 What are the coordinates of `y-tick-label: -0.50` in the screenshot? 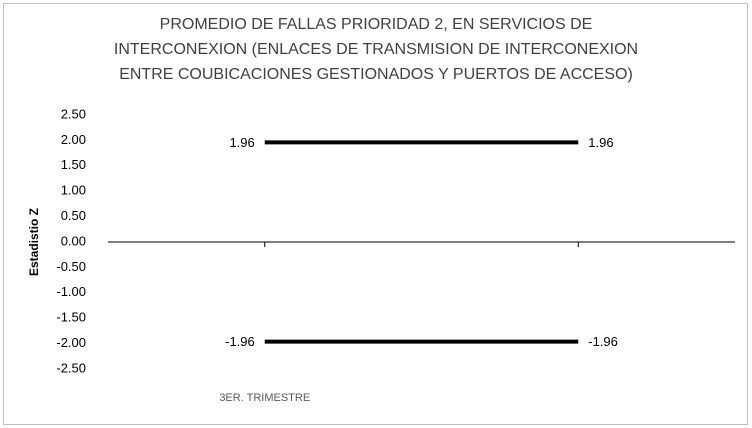 It's located at (71, 266).